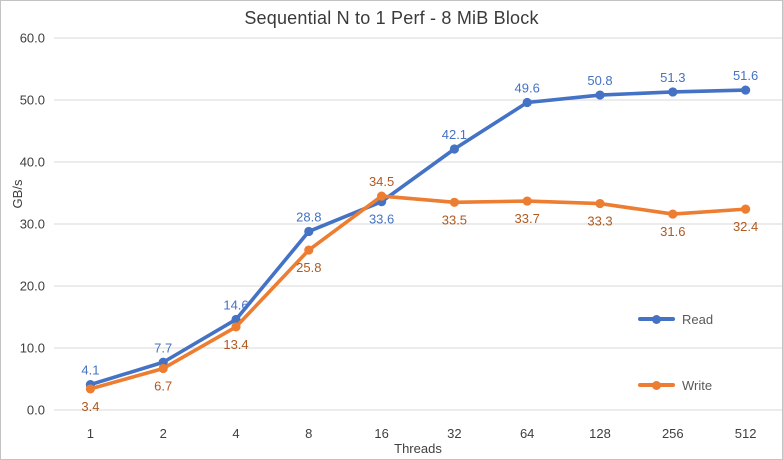 The height and width of the screenshot is (460, 783). Describe the element at coordinates (381, 433) in the screenshot. I see `x-tick-label: 16` at that location.